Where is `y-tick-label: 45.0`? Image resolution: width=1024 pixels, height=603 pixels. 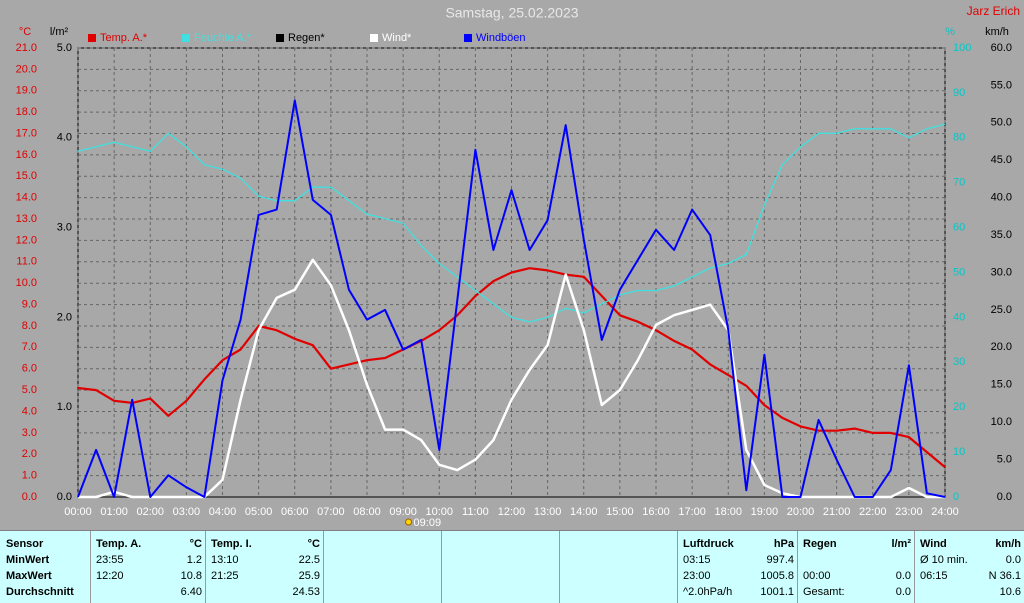 y-tick-label: 45.0 is located at coordinates (1001, 160).